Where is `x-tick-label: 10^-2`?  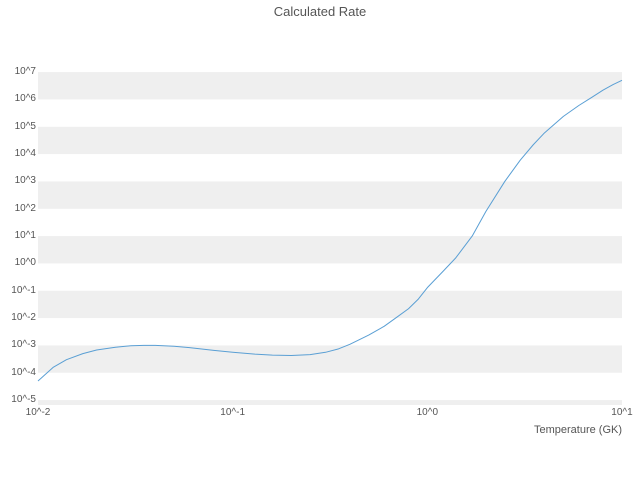 x-tick-label: 10^-2 is located at coordinates (38, 412).